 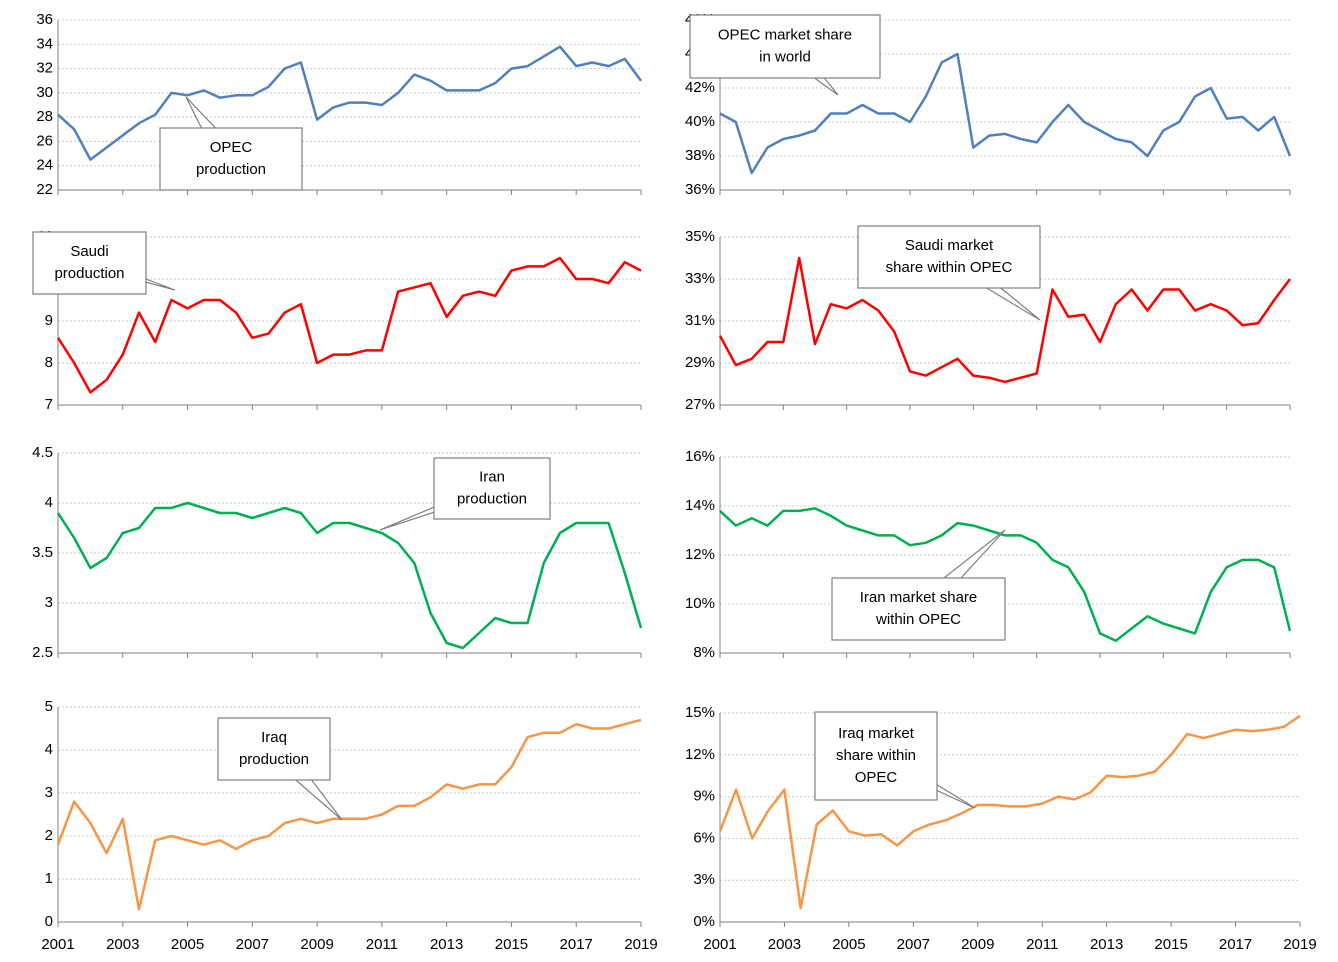 I want to click on y-tick-label: 3%, so click(x=704, y=879).